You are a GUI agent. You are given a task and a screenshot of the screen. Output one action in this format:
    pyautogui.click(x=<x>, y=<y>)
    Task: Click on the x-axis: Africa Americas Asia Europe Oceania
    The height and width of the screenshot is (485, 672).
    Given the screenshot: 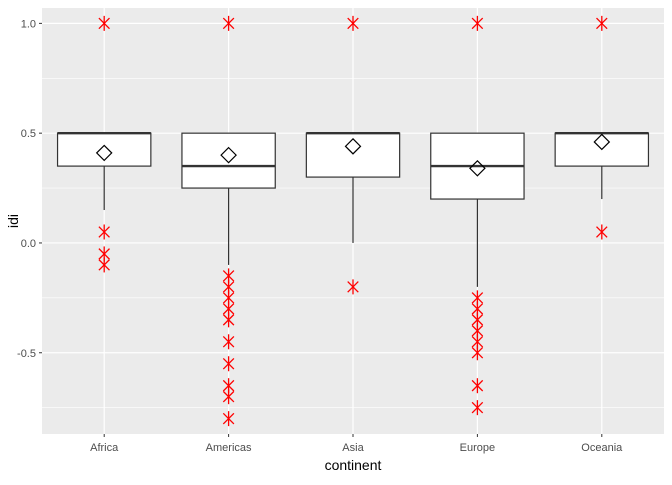 What is the action you would take?
    pyautogui.click(x=356, y=444)
    